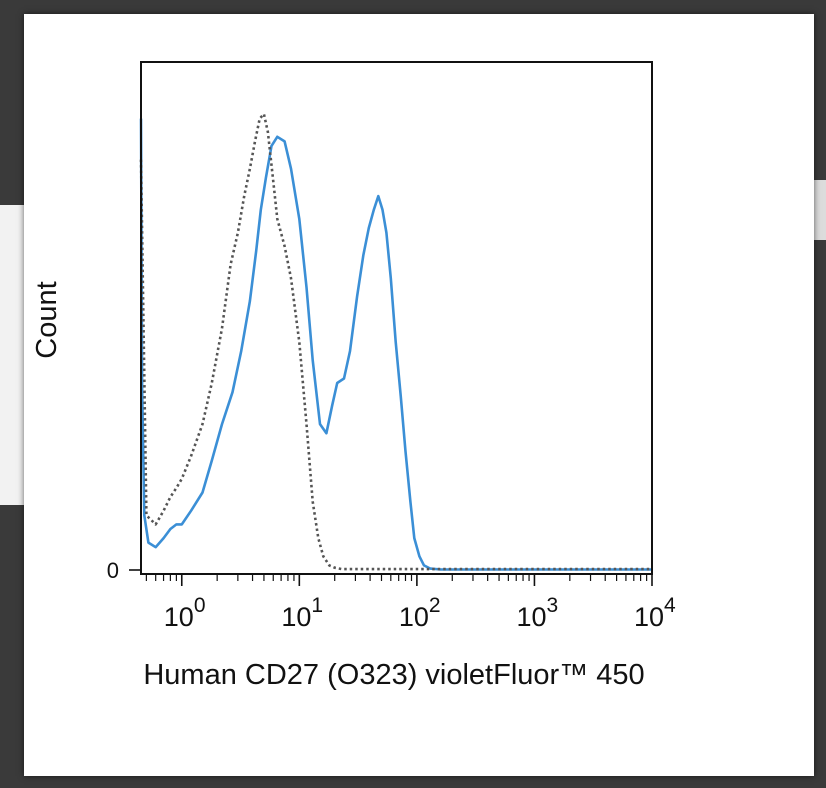 This screenshot has width=826, height=788. Describe the element at coordinates (537, 613) in the screenshot. I see `x-tick-label: 10³` at that location.